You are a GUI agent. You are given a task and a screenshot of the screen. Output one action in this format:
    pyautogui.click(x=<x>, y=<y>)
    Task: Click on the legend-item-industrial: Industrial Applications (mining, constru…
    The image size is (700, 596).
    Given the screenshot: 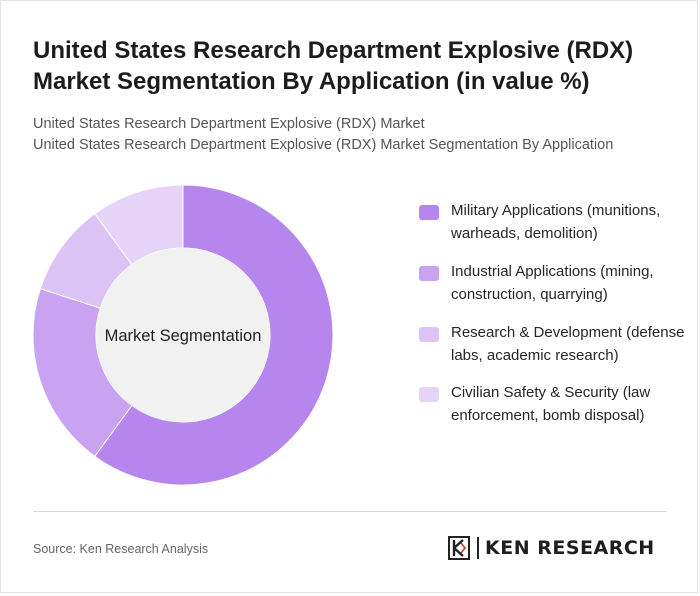 What is the action you would take?
    pyautogui.click(x=554, y=283)
    